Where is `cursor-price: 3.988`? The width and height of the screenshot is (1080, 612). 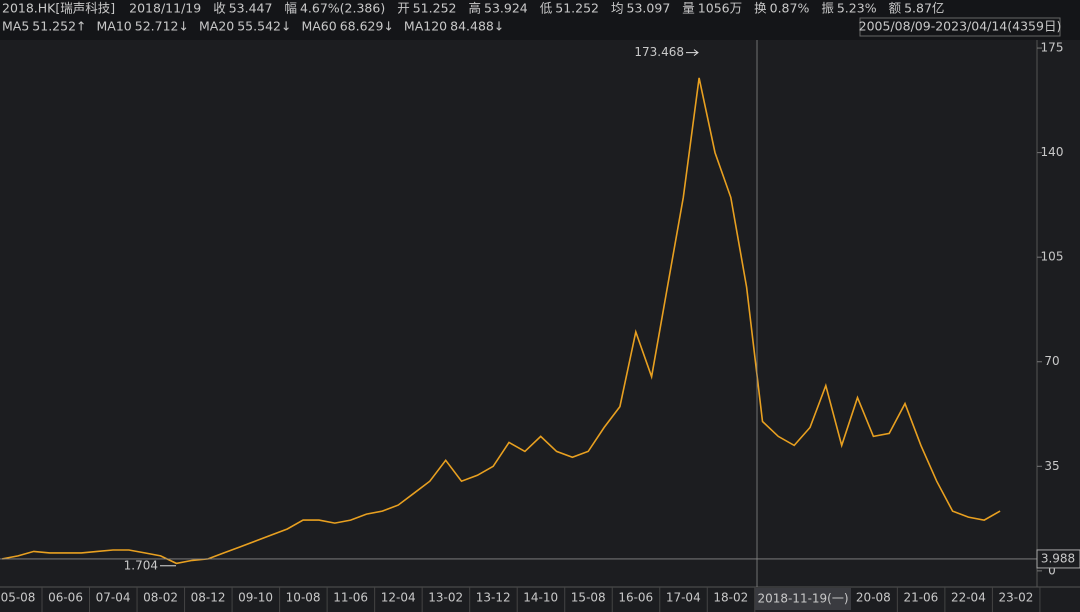
cursor-price: 3.988 is located at coordinates (1058, 558).